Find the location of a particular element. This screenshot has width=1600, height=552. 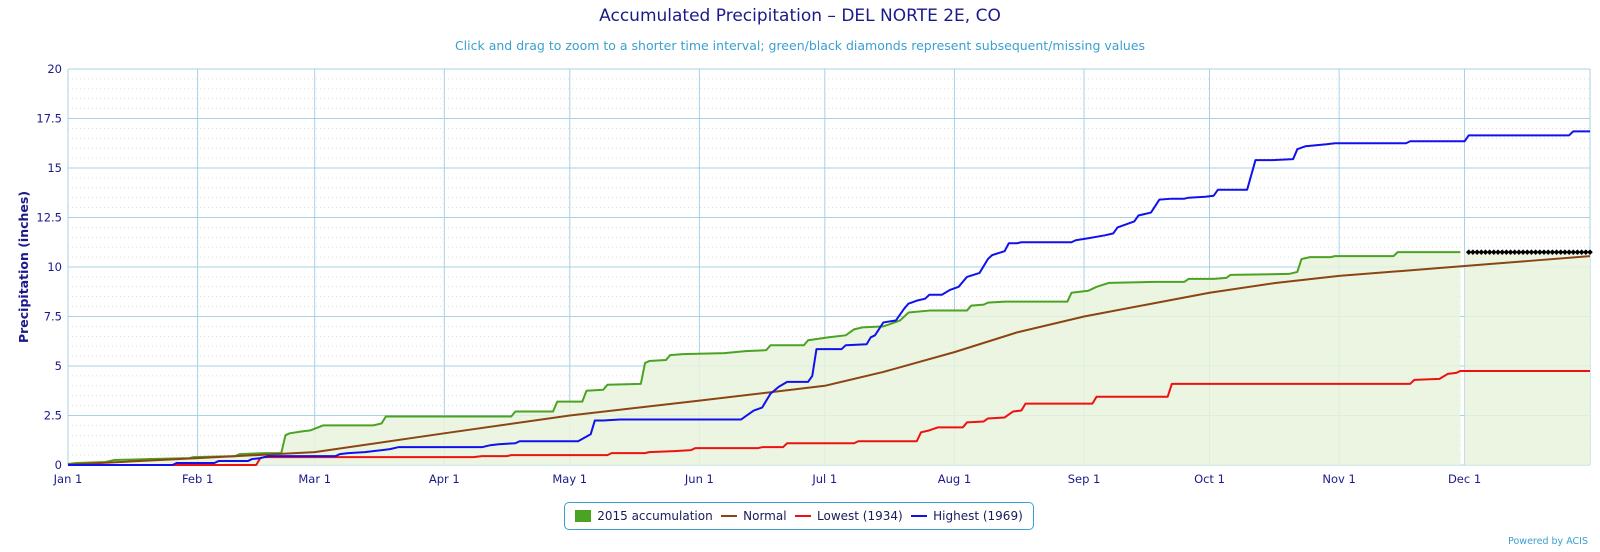

y-tick-label: 10 is located at coordinates (54, 267).